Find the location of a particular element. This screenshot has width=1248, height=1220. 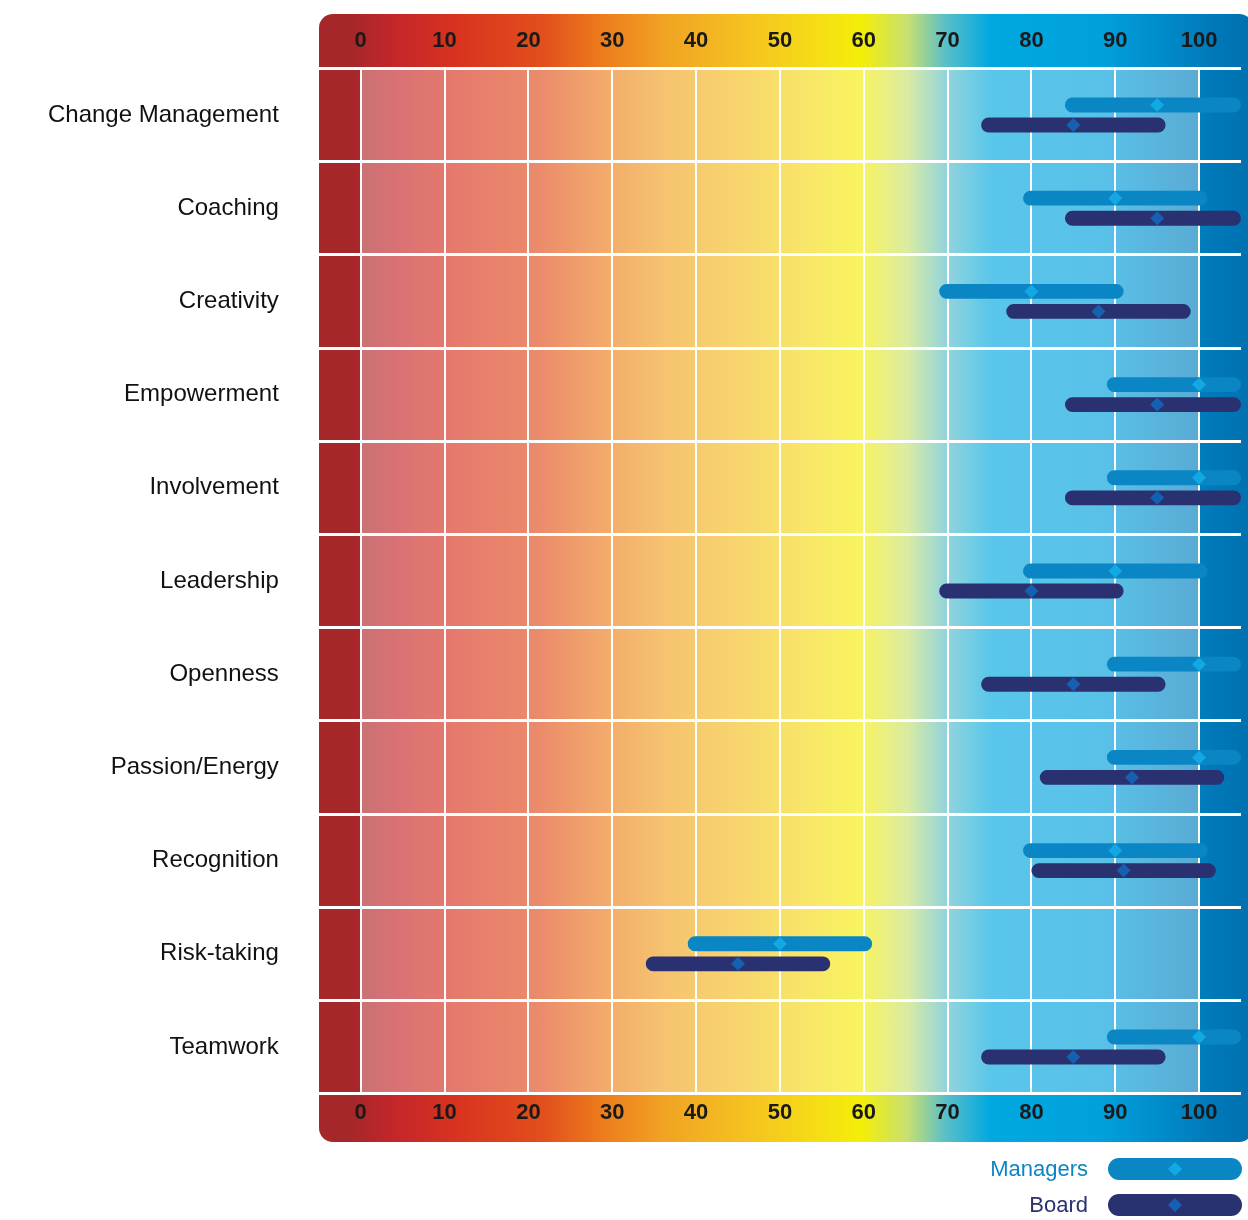

x-tick-label: 30 is located at coordinates (612, 1111).